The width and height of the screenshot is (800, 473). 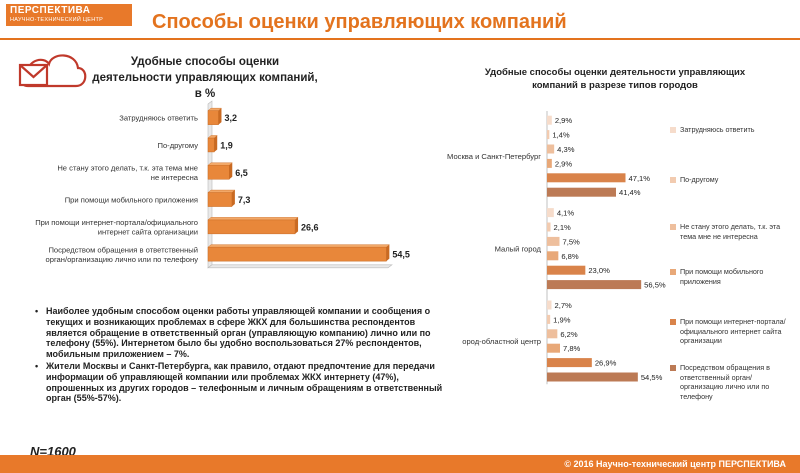 What do you see at coordinates (630, 192) in the screenshot?
I see `chart2-value-label: 41,4%` at bounding box center [630, 192].